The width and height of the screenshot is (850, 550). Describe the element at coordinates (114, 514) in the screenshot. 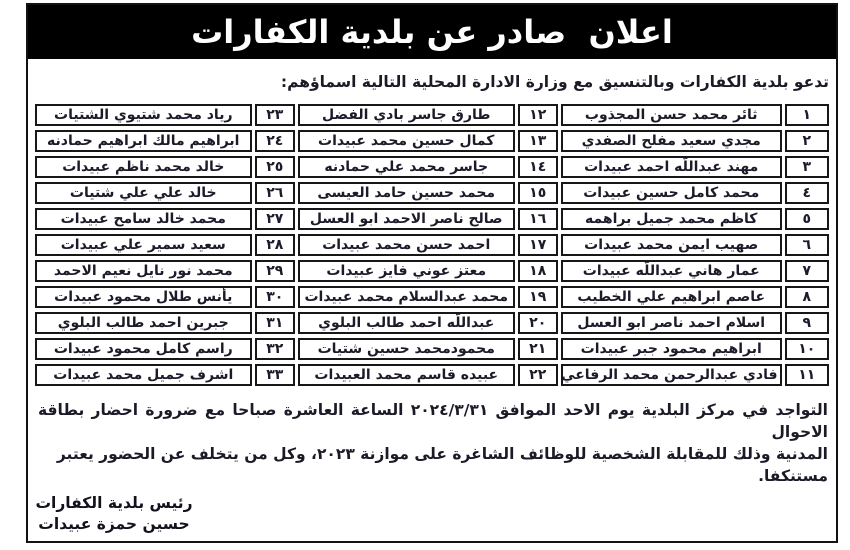

I see `signature-block: رئيس بلدية الكفارات حسين حمزة عبيدات` at that location.